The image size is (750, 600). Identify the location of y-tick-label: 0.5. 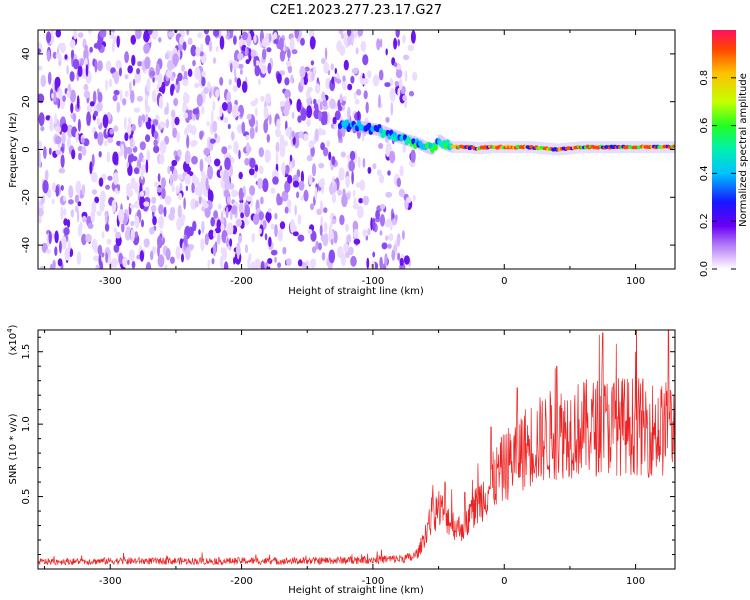
(26, 497).